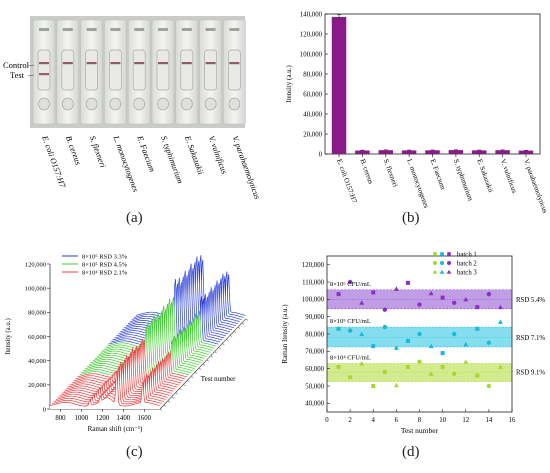 The width and height of the screenshot is (550, 473). What do you see at coordinates (172, 160) in the screenshot?
I see `strip-name: S. typhimurium` at bounding box center [172, 160].